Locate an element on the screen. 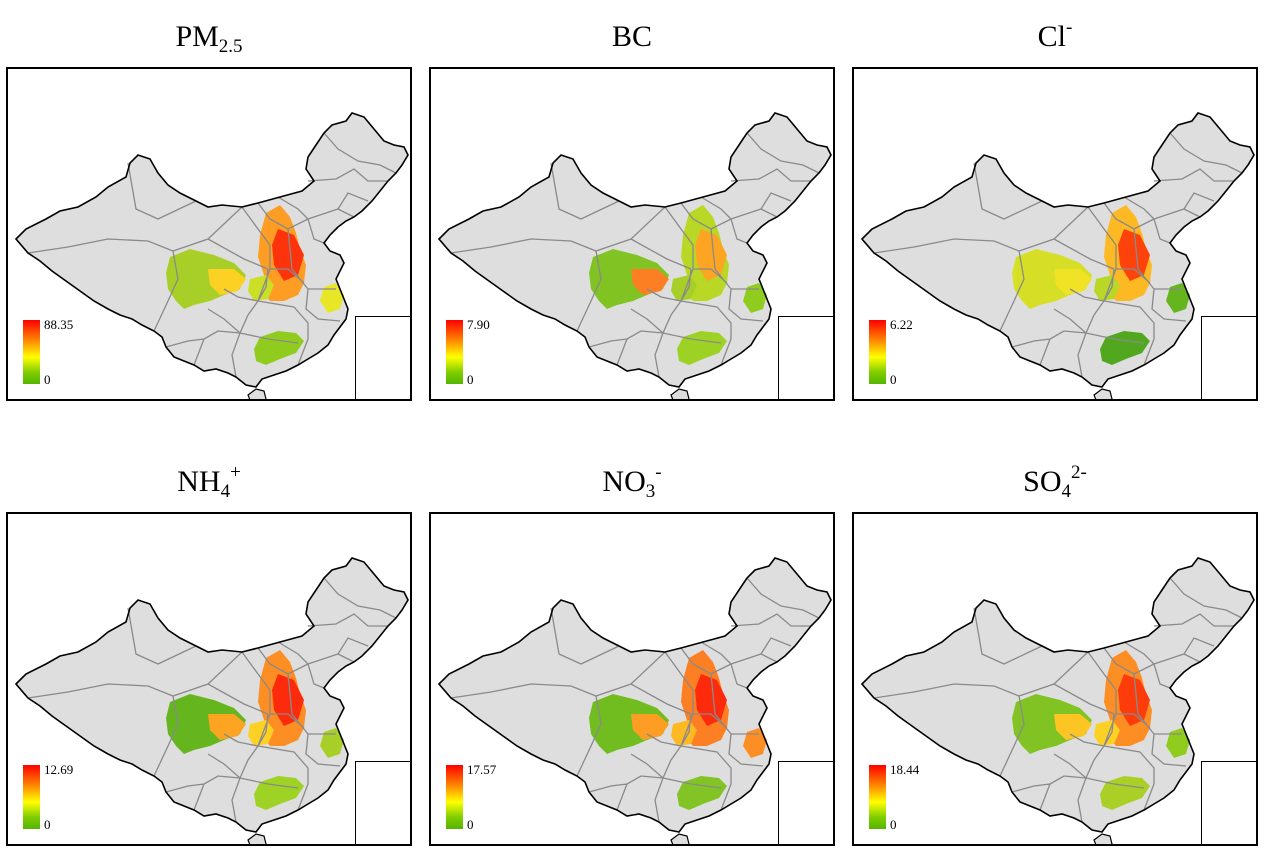 The image size is (1270, 860). panel-title: SO42- is located at coordinates (1055, 482).